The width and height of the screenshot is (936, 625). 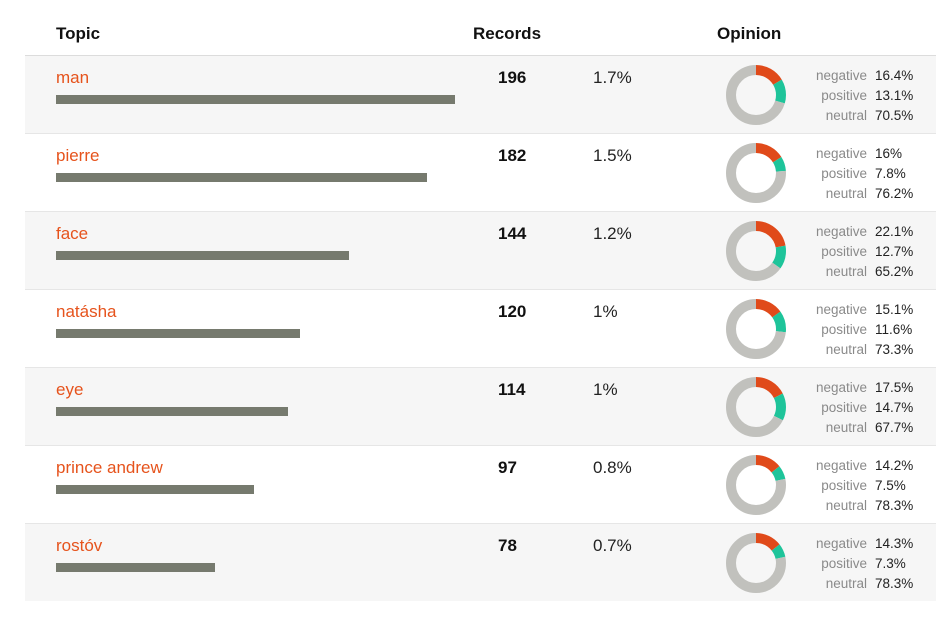 What do you see at coordinates (749, 33) in the screenshot?
I see `header-opinion: Opinion` at bounding box center [749, 33].